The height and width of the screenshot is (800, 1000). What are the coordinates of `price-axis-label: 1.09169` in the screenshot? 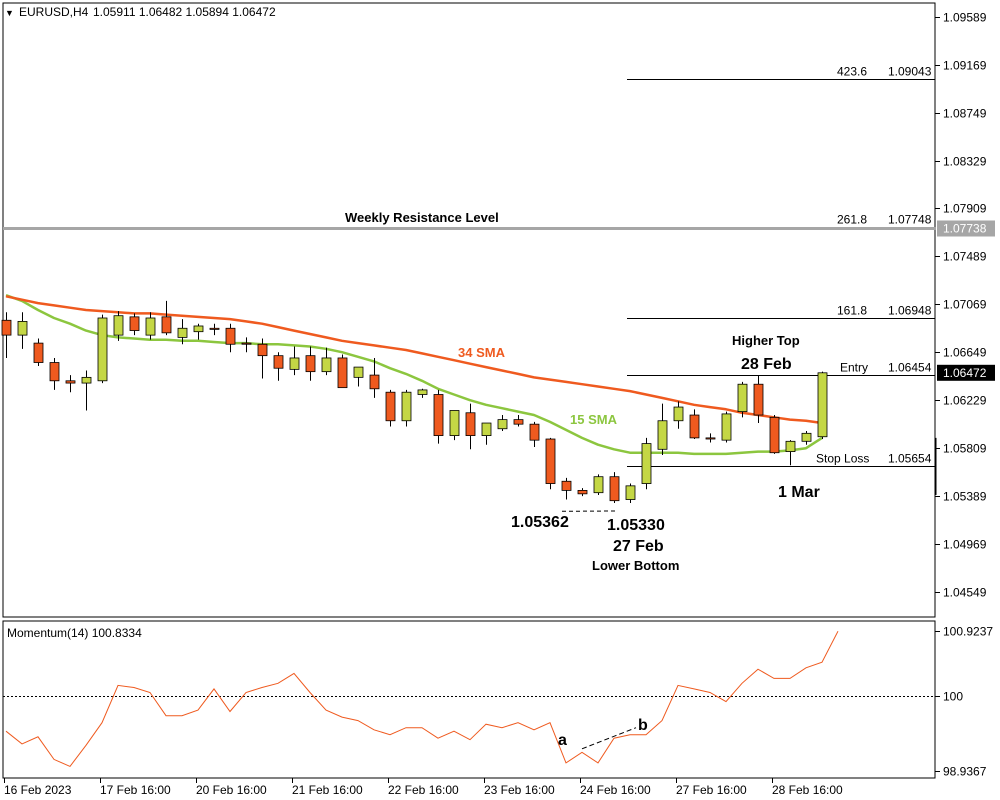 It's located at (965, 66).